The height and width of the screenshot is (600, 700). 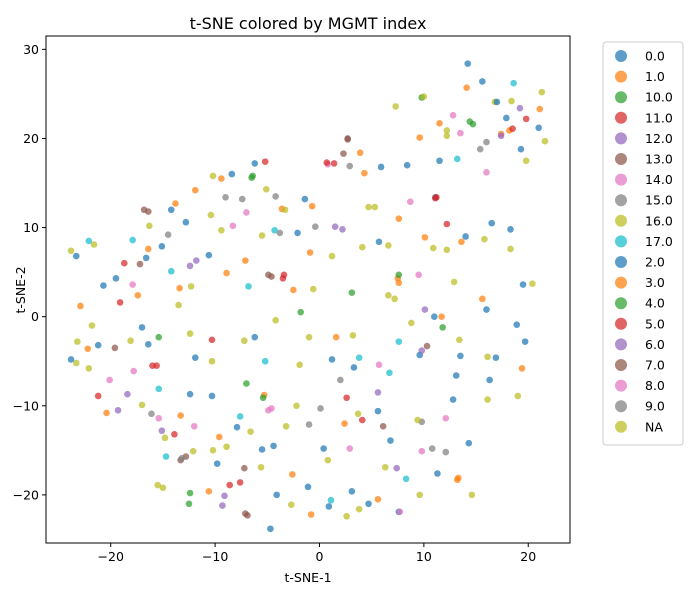 I want to click on y-axis-label: t-SNE-2, so click(x=20, y=289).